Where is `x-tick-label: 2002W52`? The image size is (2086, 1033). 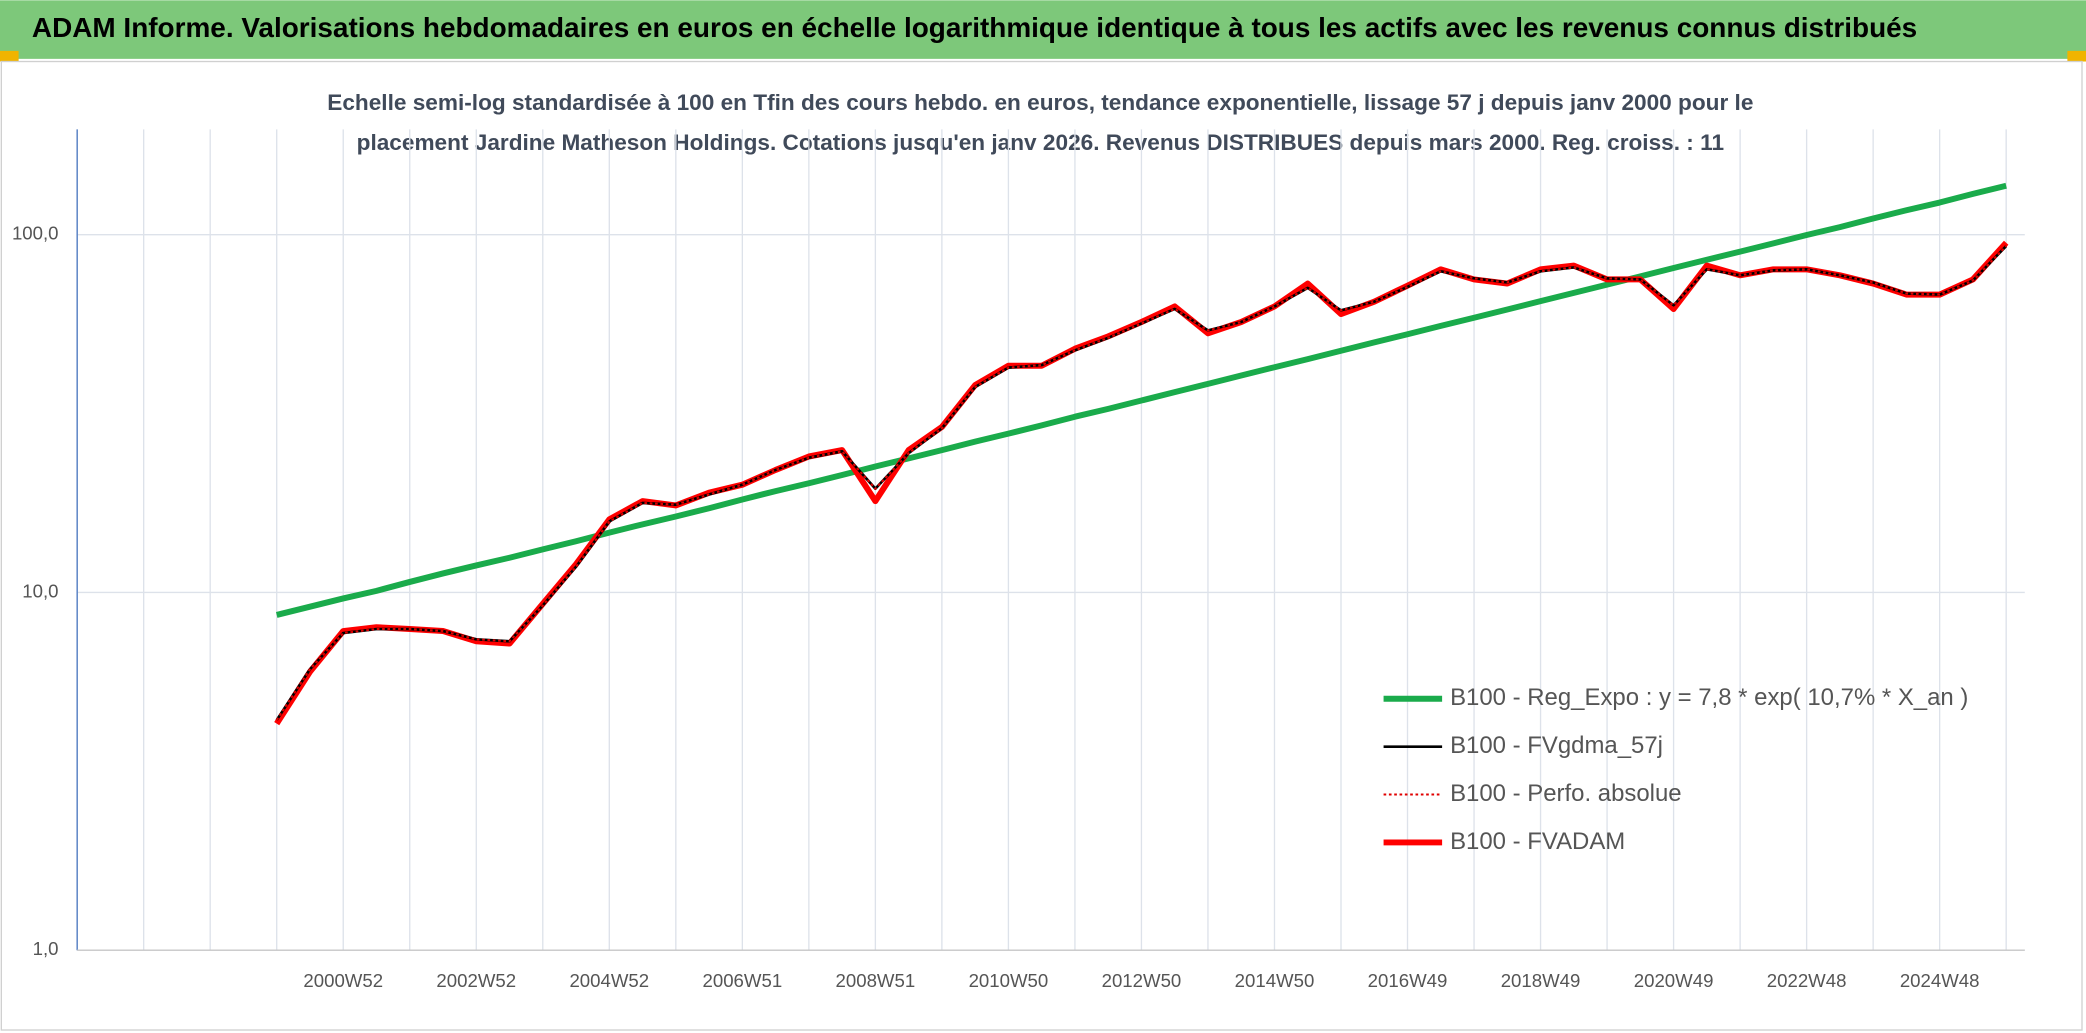
x-tick-label: 2002W52 is located at coordinates (476, 980).